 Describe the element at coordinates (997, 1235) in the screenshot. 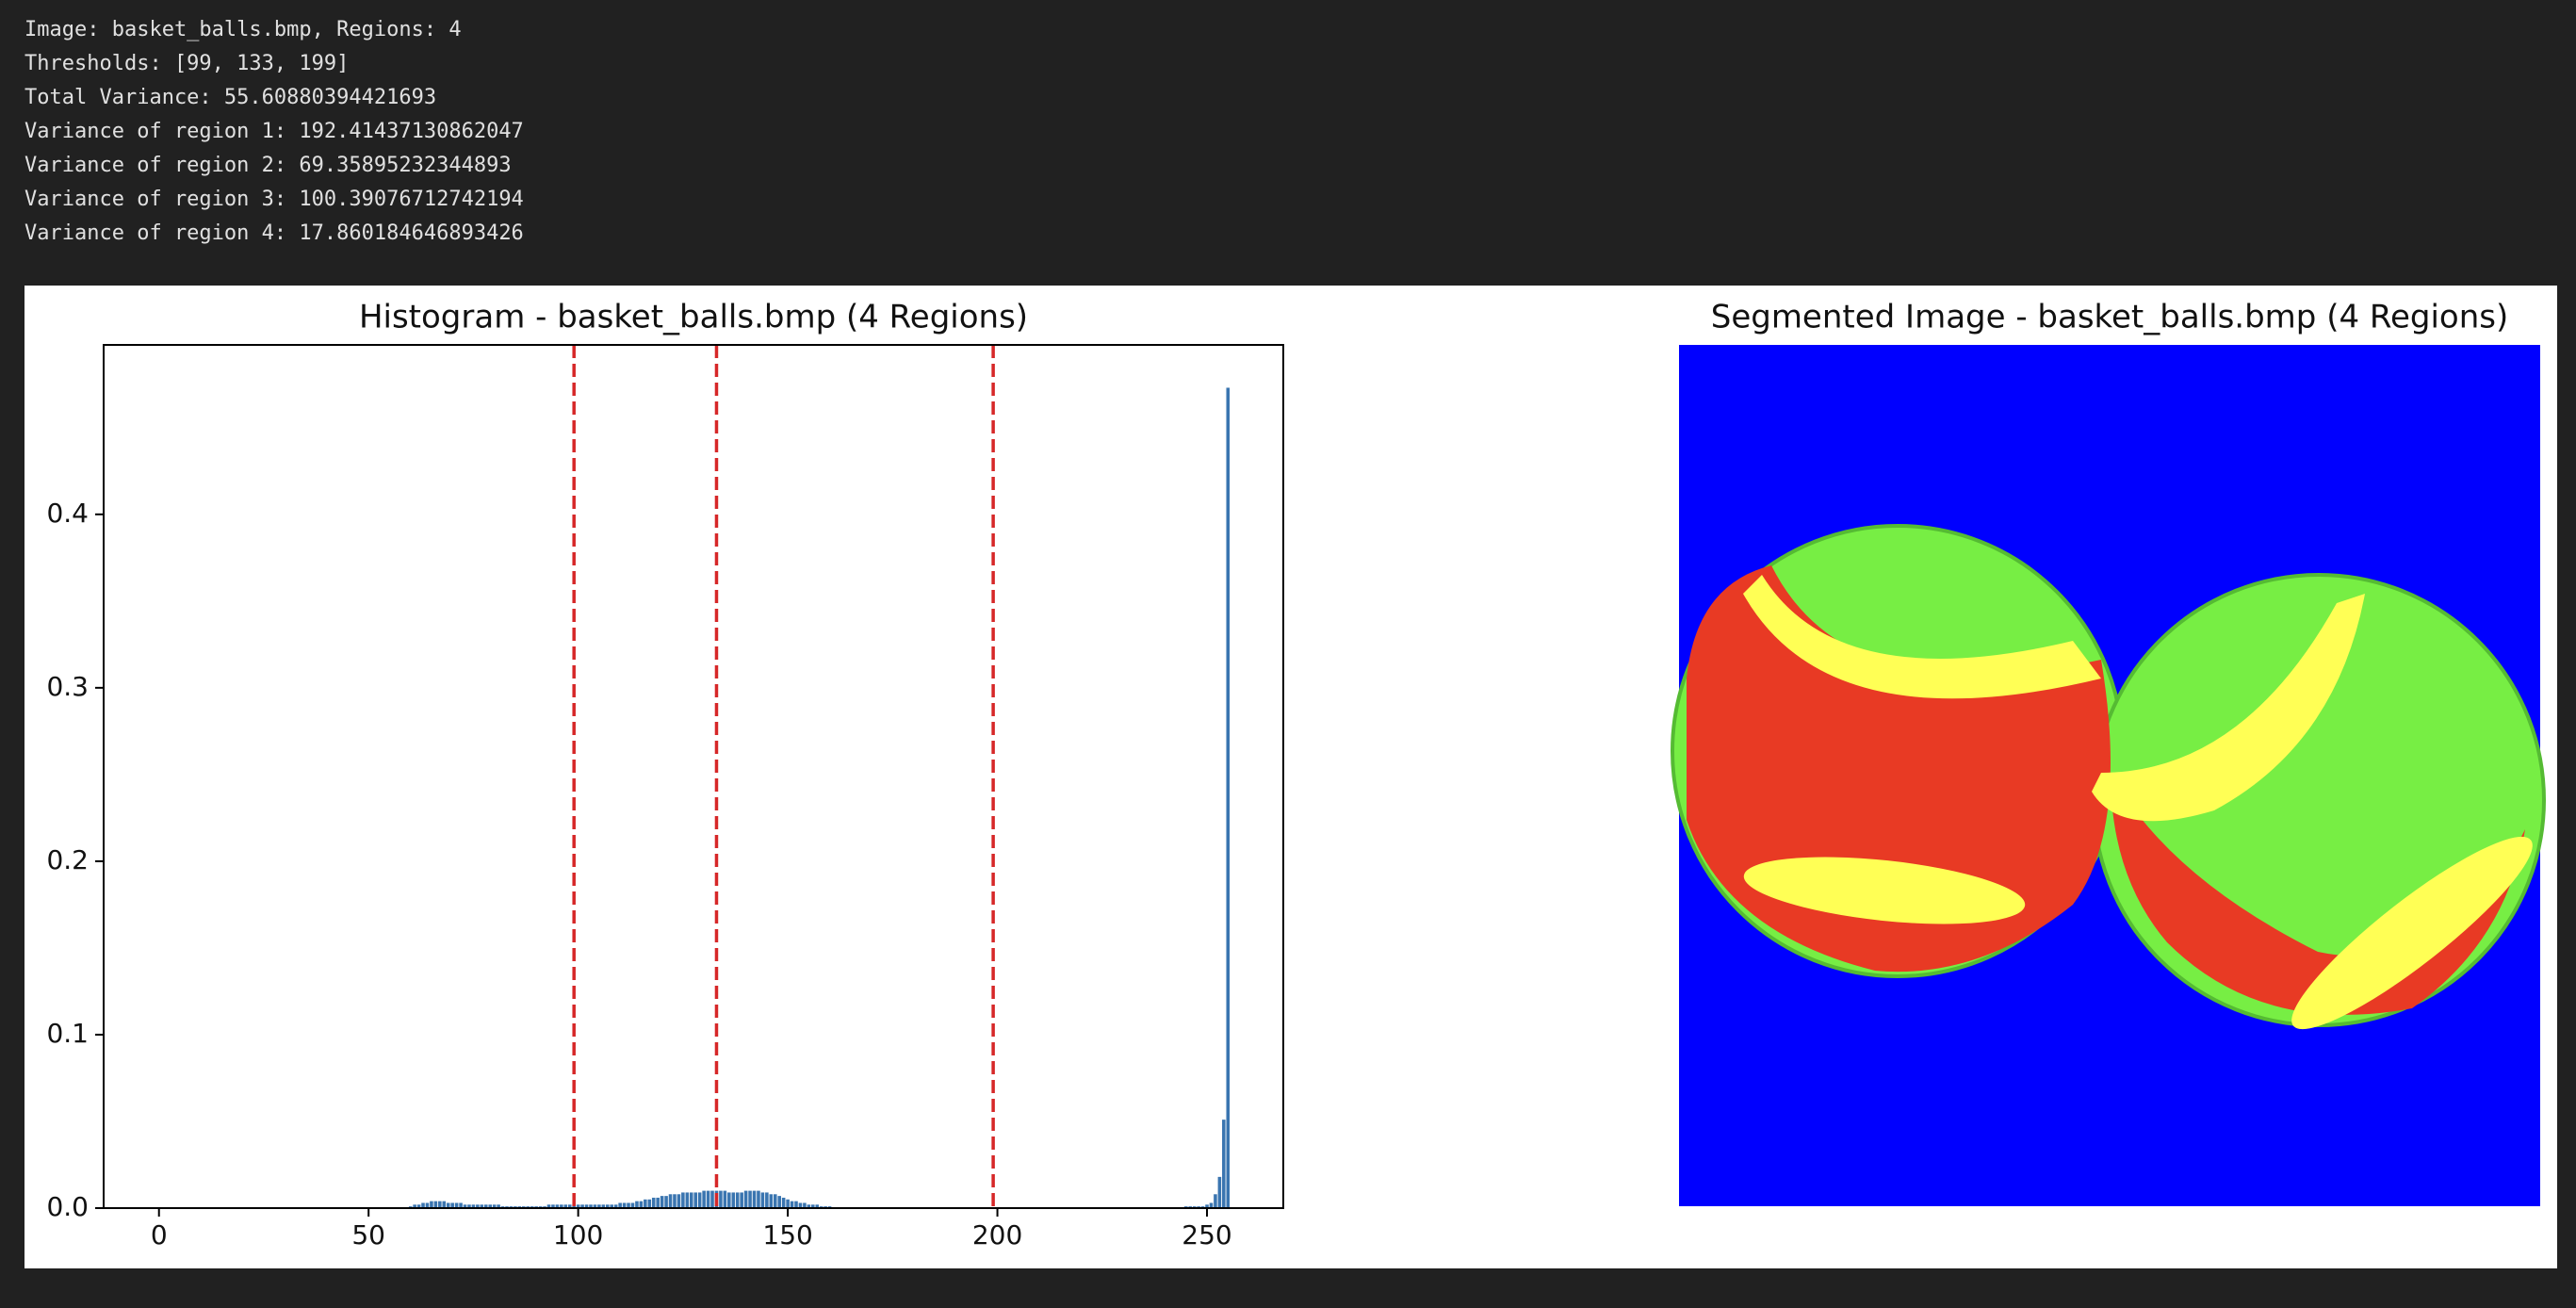

I see `x-tick-label: 200` at that location.